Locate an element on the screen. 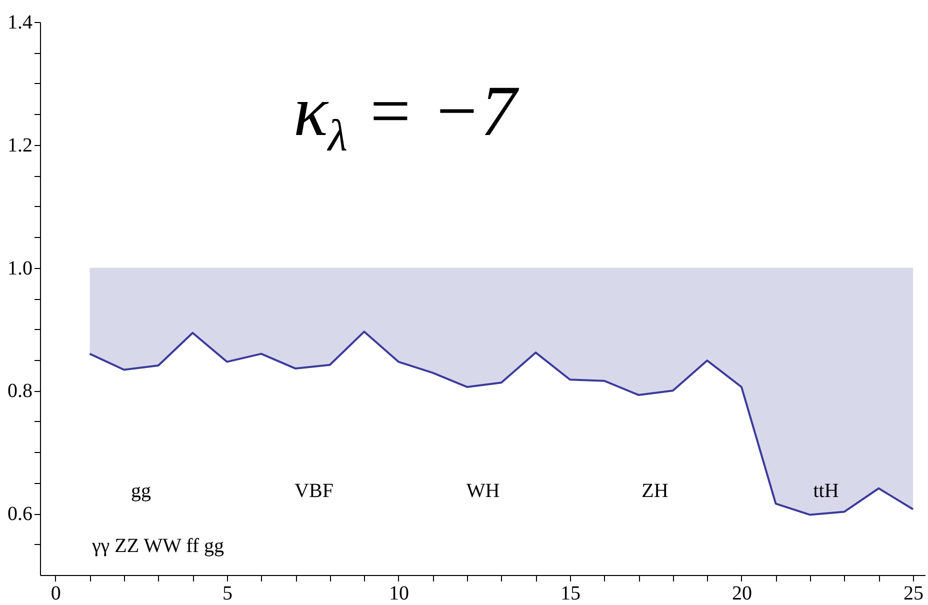  annotation: gg is located at coordinates (141, 491).